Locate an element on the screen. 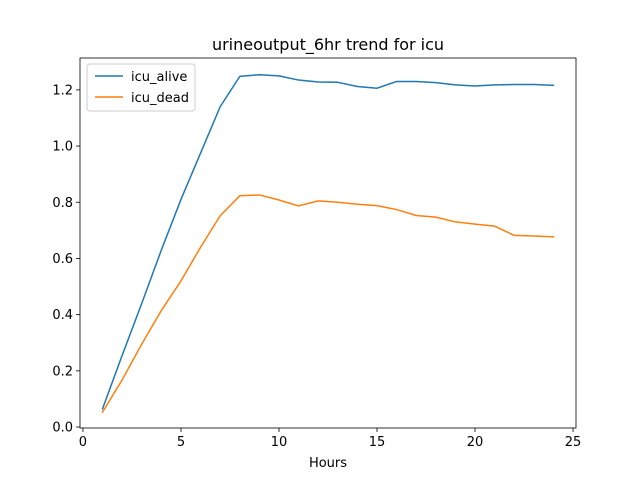 This screenshot has width=640, height=480. x-tick-label: 25 is located at coordinates (573, 442).